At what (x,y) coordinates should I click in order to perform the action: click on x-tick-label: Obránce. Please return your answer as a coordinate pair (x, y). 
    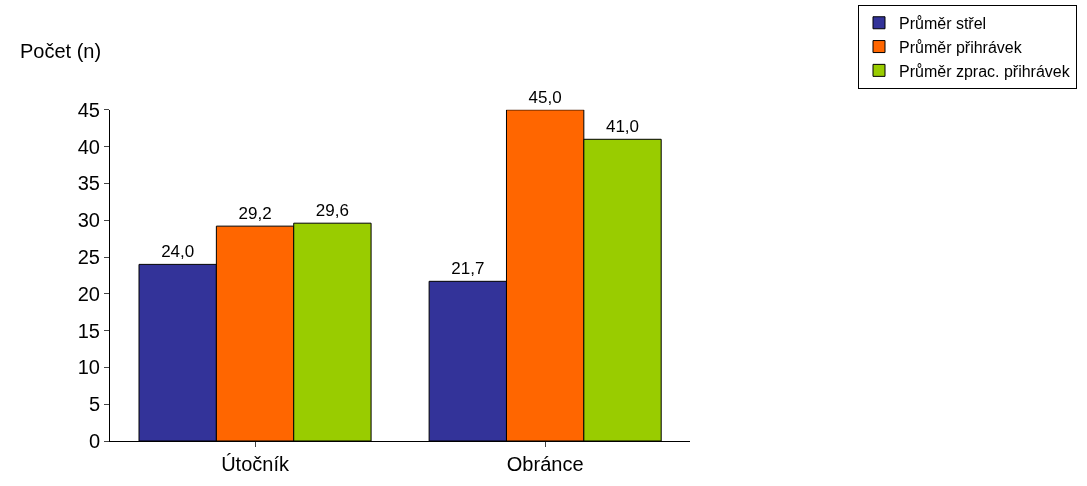
    Looking at the image, I should click on (545, 464).